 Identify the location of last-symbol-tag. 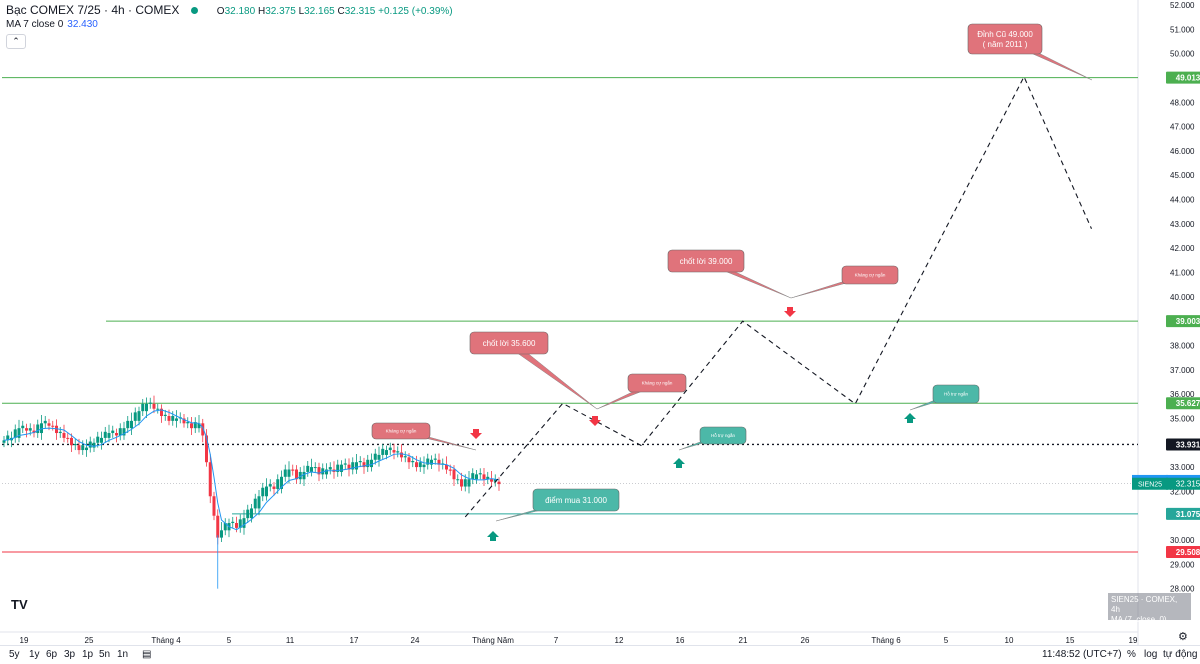
(1150, 483).